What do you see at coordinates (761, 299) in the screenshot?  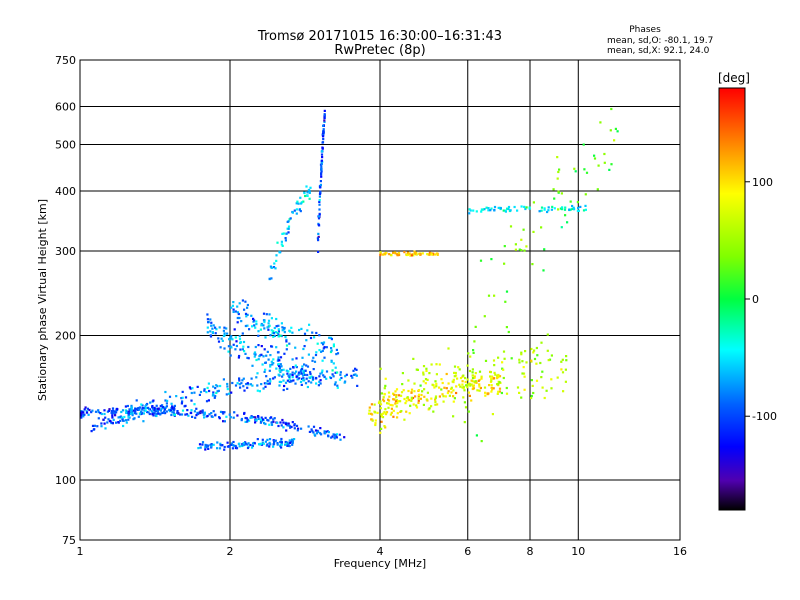 I see `colorbar-ticks: 100 0 -100` at bounding box center [761, 299].